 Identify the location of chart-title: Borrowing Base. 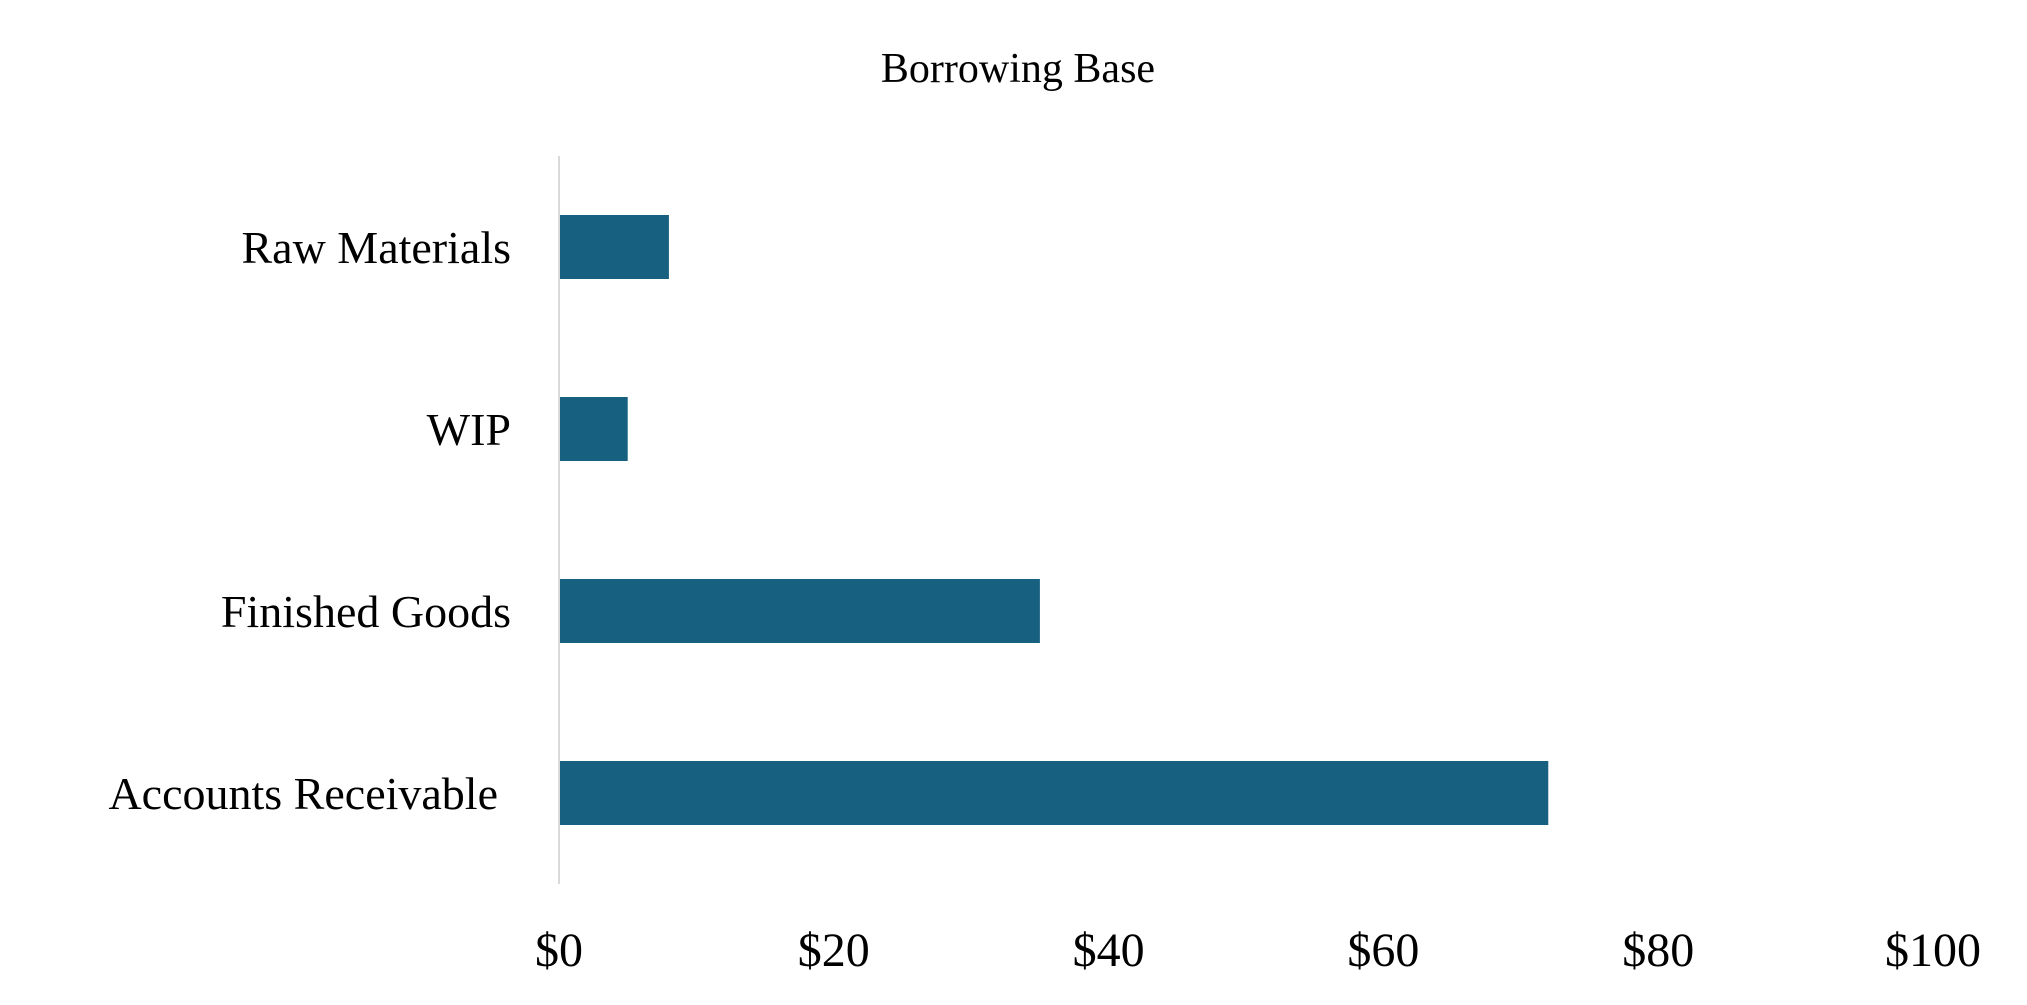
(1018, 69).